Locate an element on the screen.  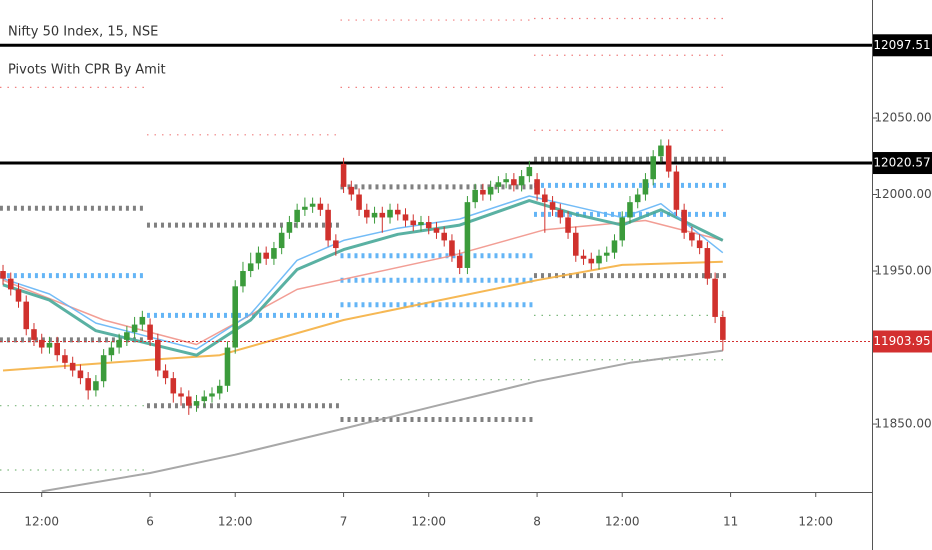
y-tick-label: 12050.00 is located at coordinates (902, 117).